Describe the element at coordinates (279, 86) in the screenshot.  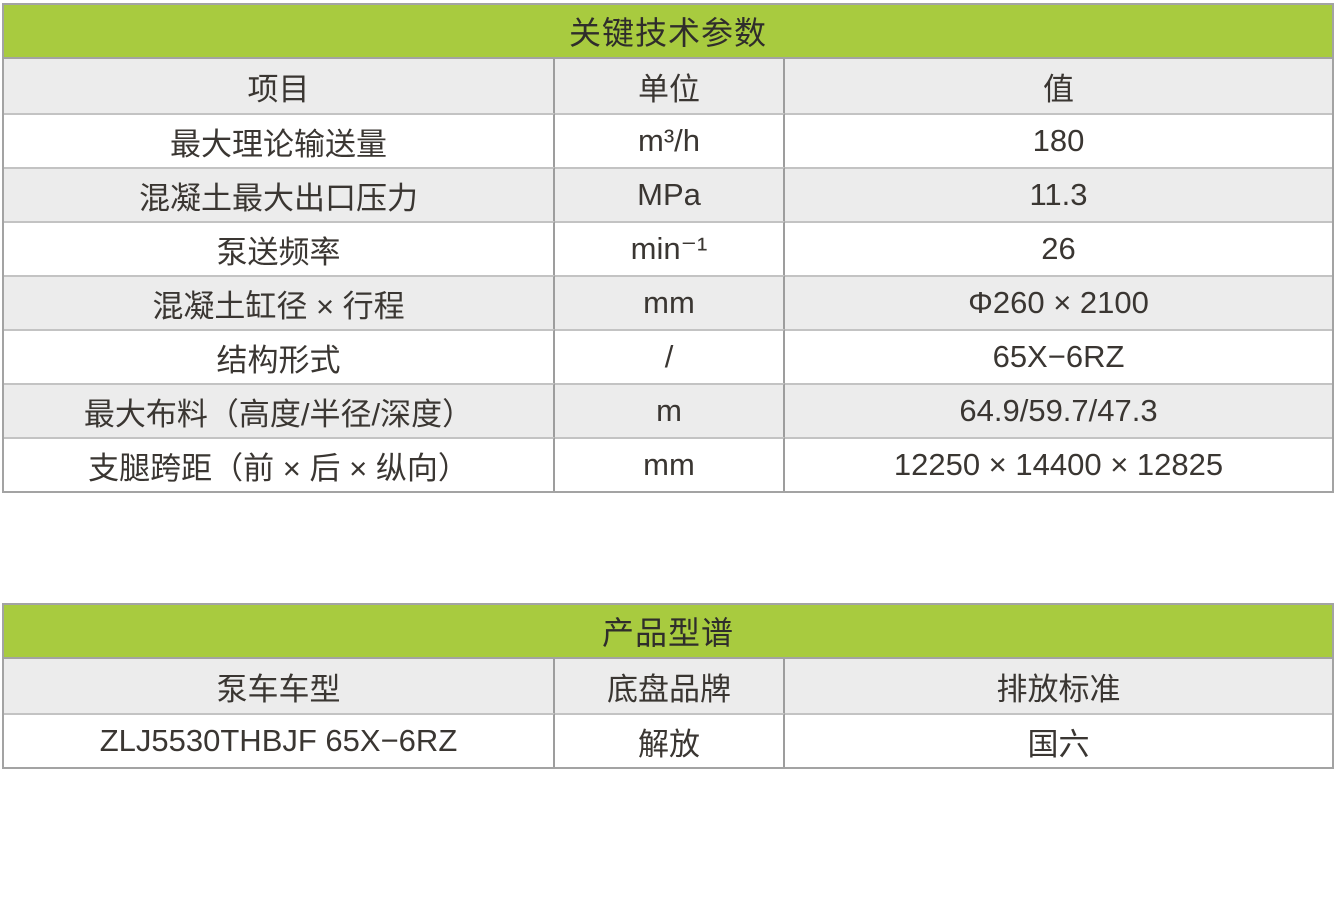
I see `column-header: 项目` at that location.